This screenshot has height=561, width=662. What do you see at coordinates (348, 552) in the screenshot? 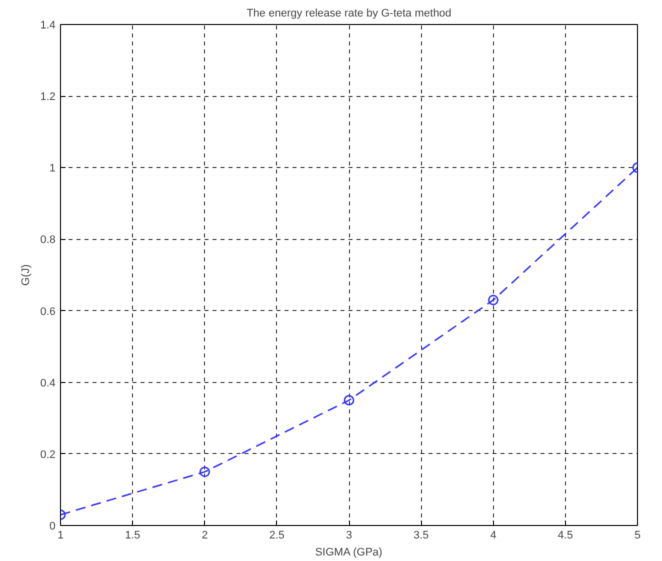
I see `x-axis-title: SIGMA (GPa)` at bounding box center [348, 552].